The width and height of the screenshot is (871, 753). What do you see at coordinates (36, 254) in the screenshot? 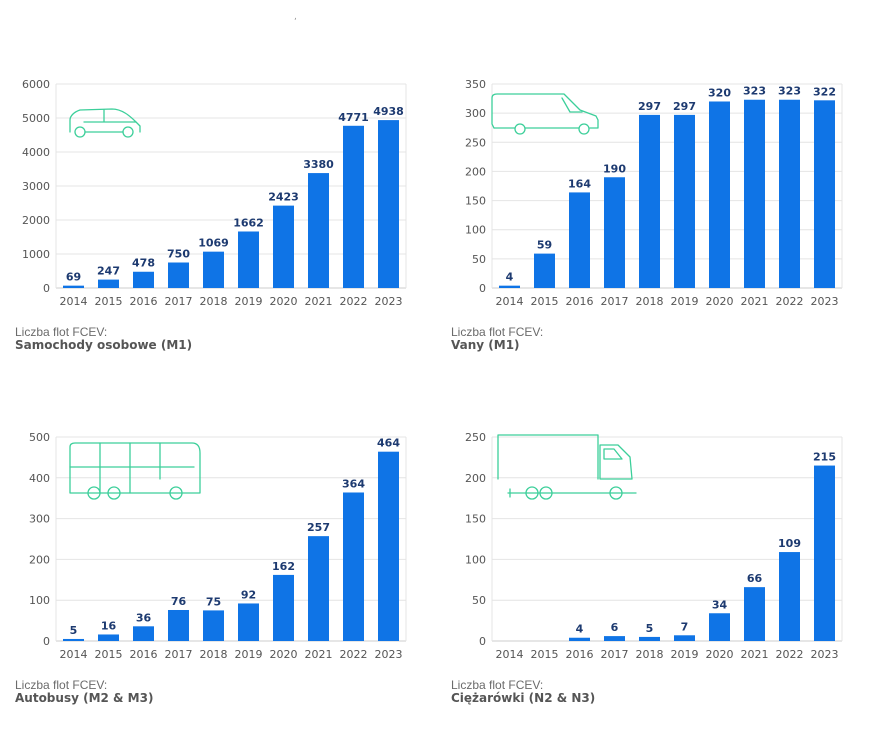
I see `y-tick-label: 1000` at bounding box center [36, 254].